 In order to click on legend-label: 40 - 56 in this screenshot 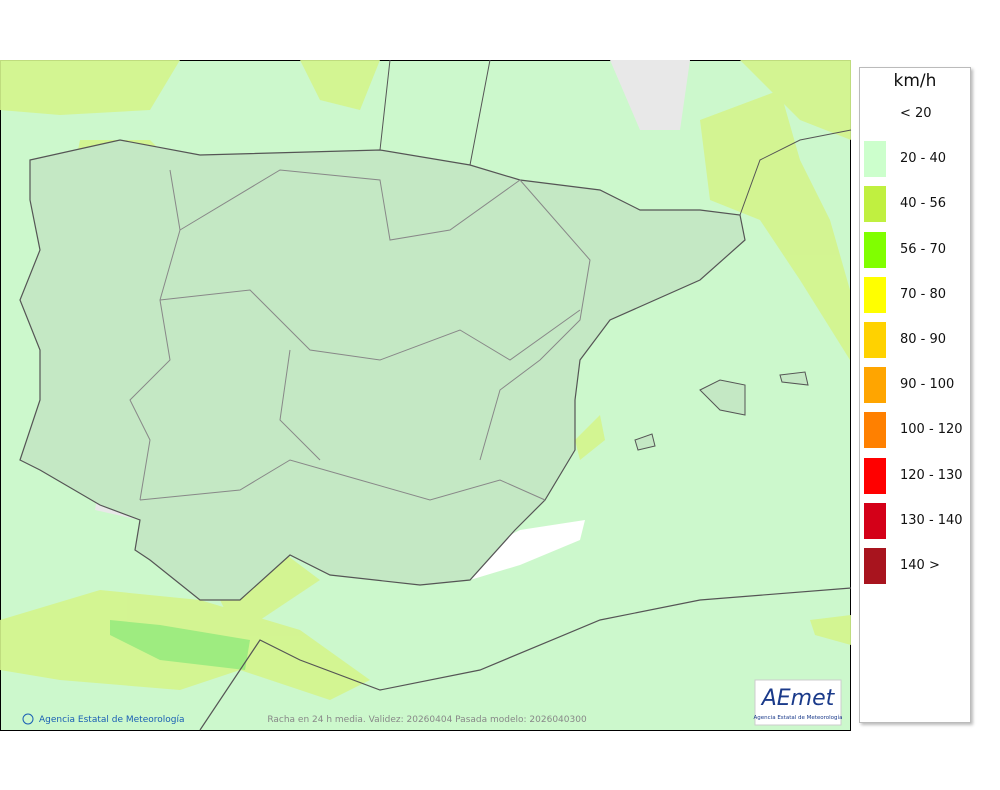, I will do `click(923, 204)`.